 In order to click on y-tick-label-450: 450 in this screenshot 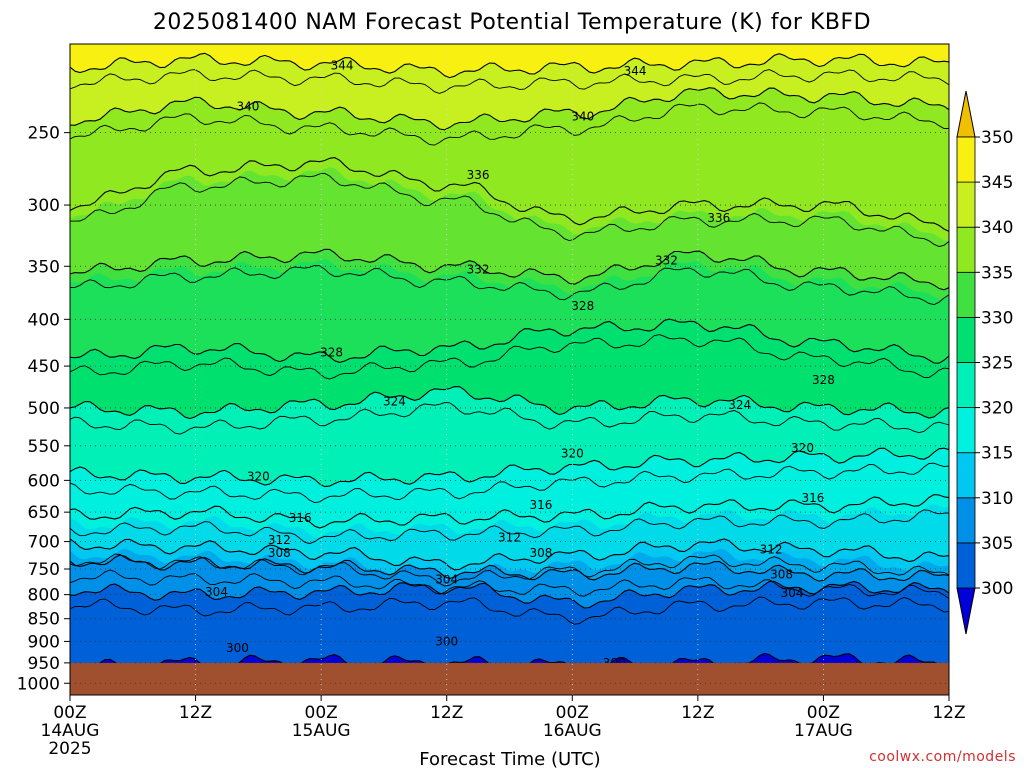, I will do `click(44, 367)`.